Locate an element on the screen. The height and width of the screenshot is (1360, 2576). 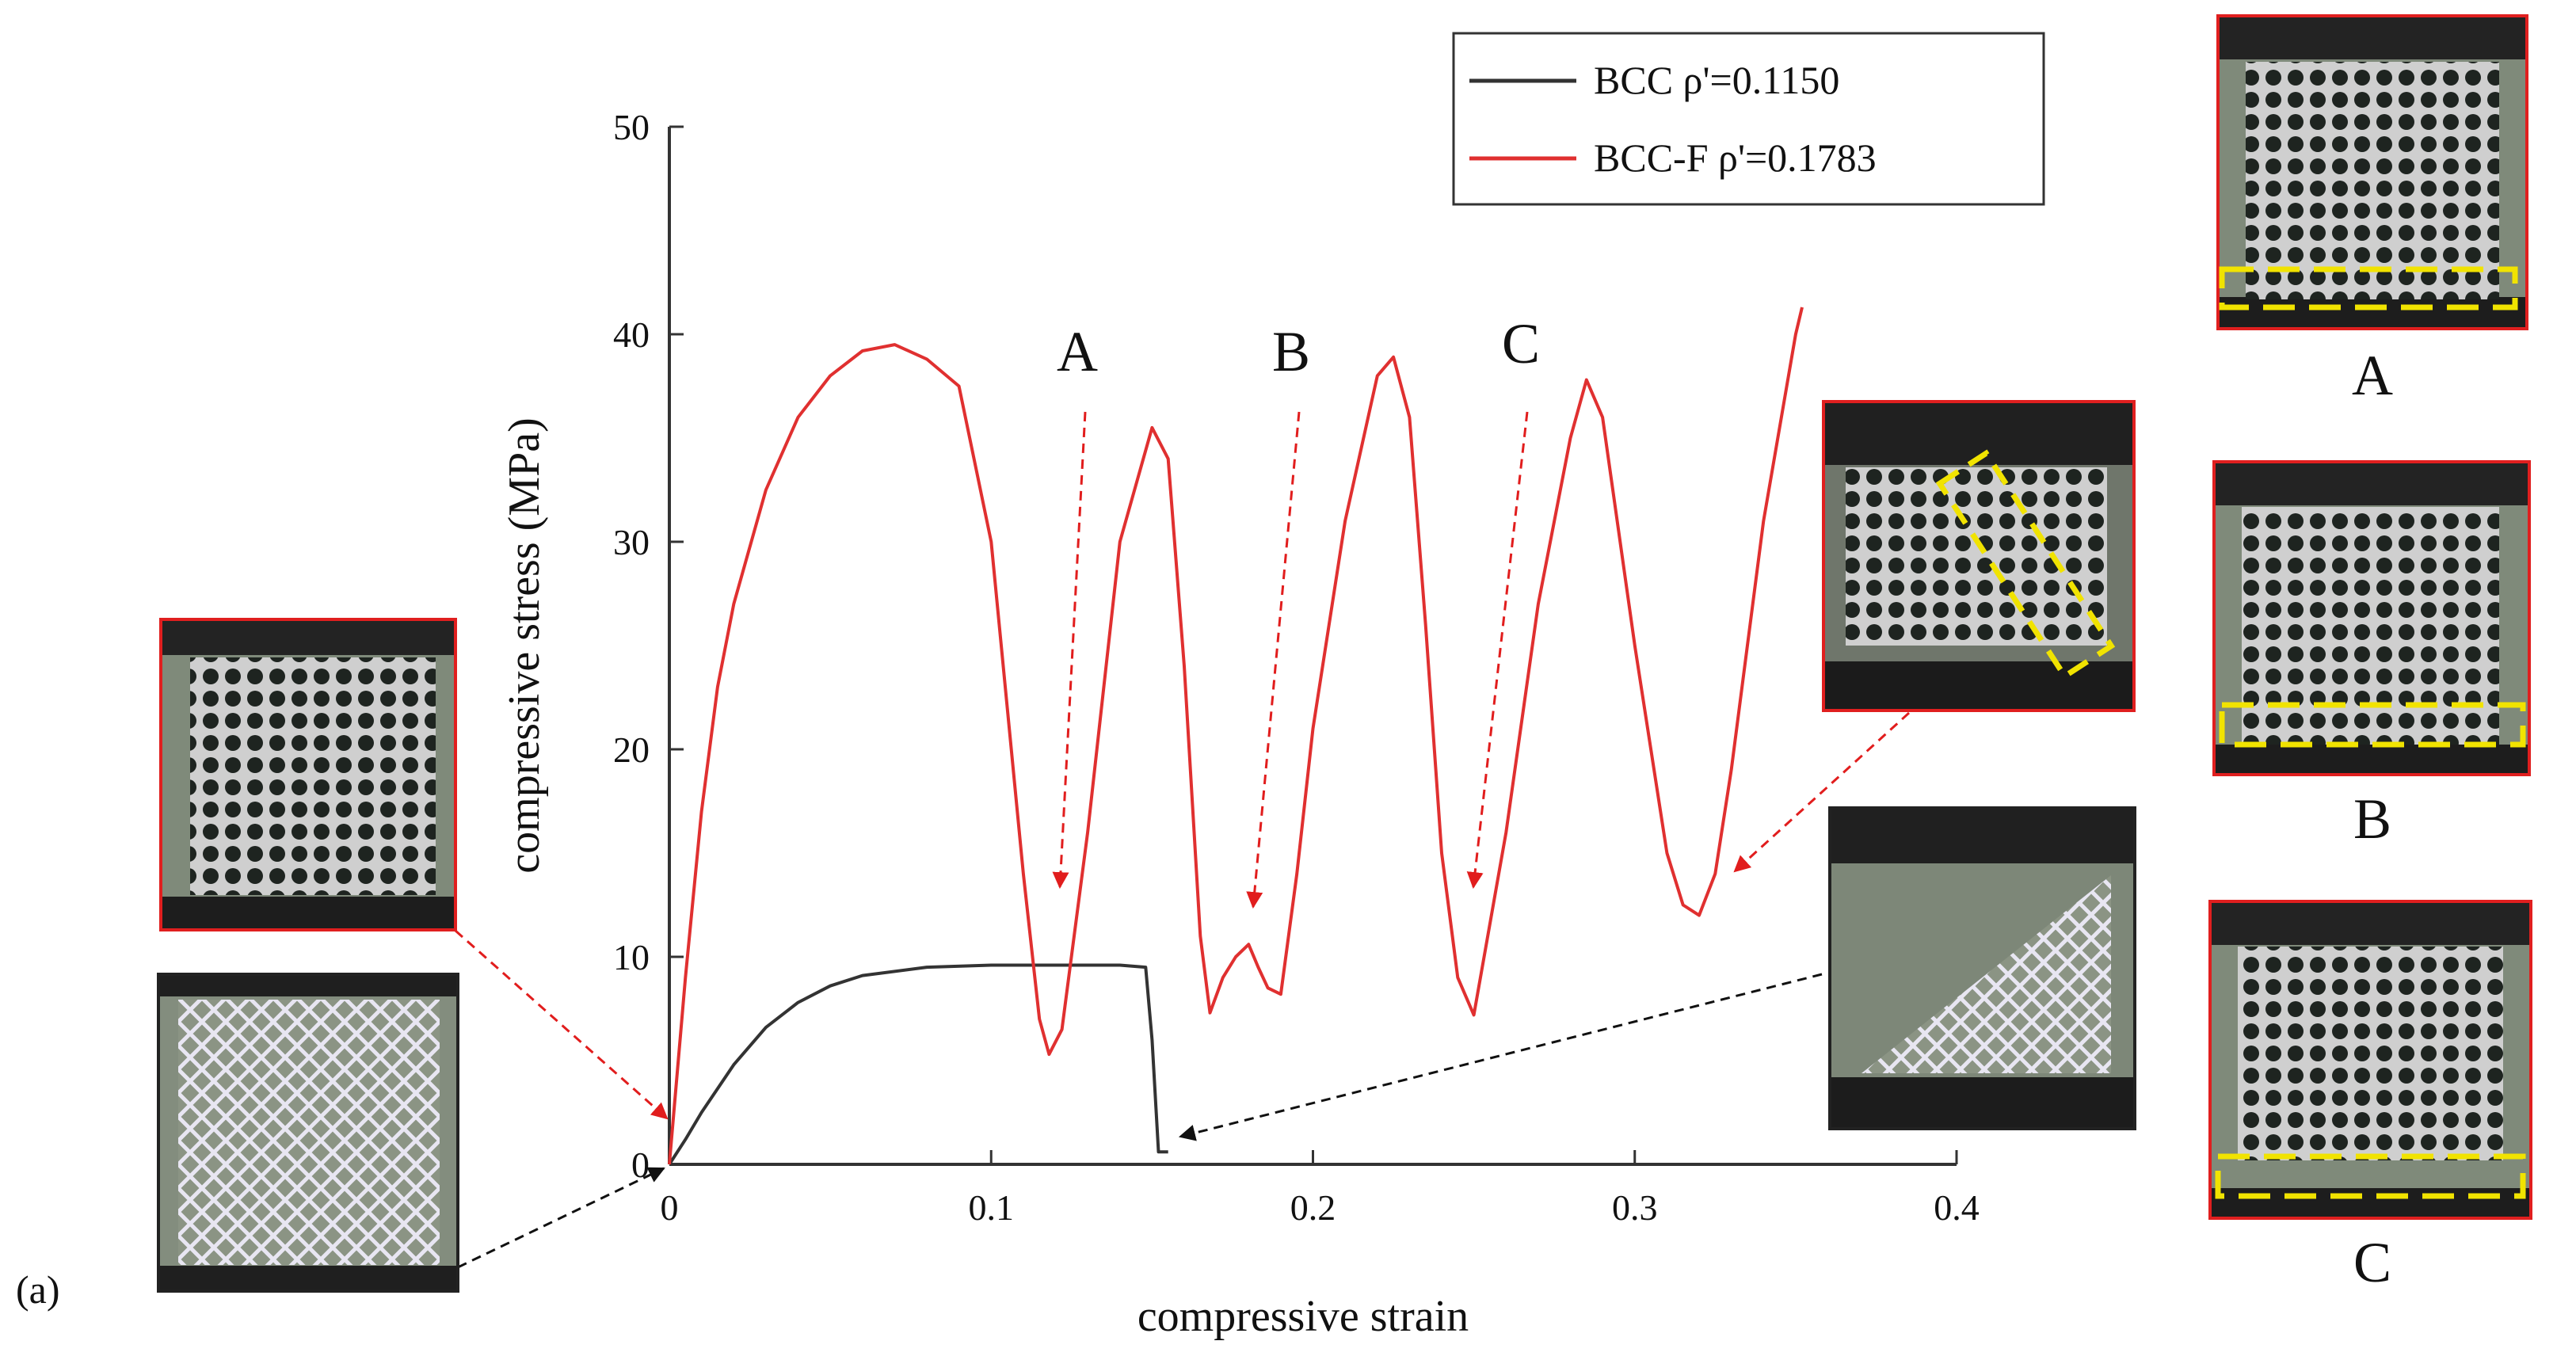
legend: BCC ρ'=0.1150 BCC-F ρ'=0.1783 is located at coordinates (1749, 119).